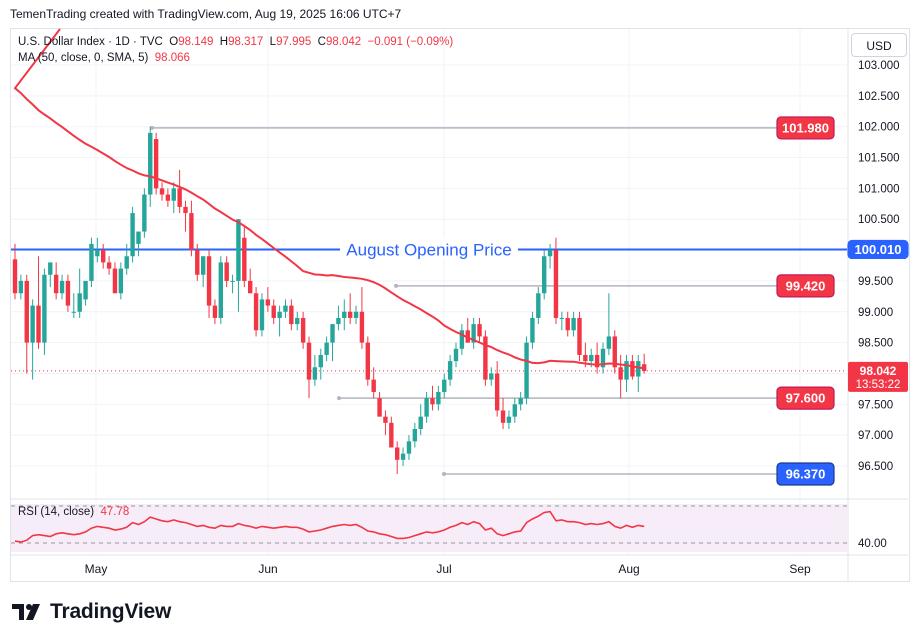 This screenshot has height=643, width=923. I want to click on level-label-97600-text: 97.600, so click(806, 398).